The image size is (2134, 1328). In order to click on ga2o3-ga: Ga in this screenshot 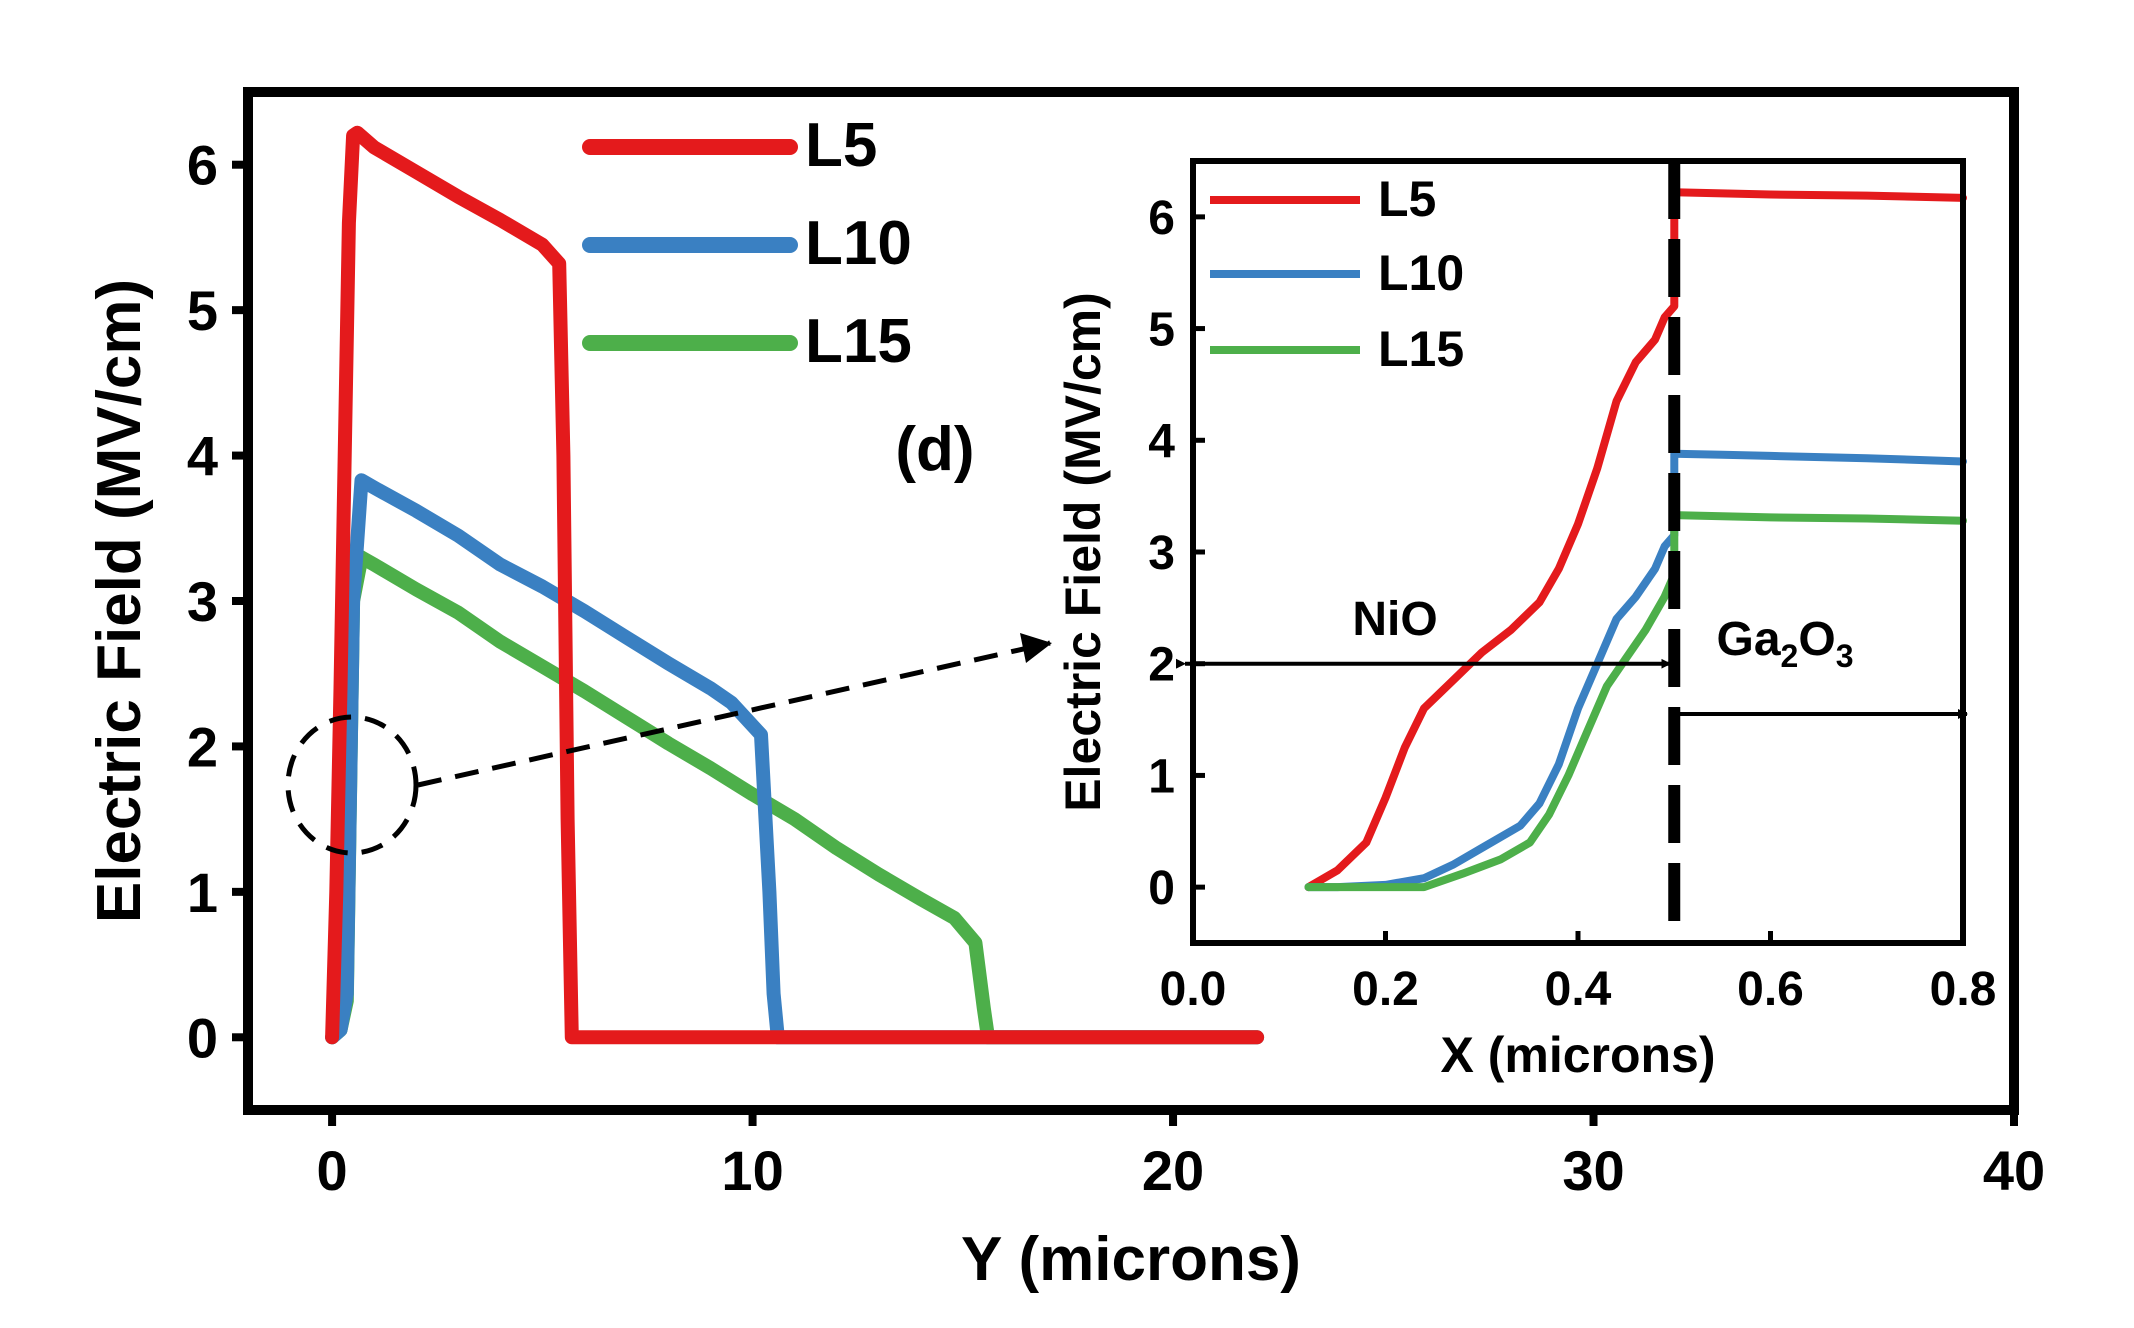, I will do `click(1749, 639)`.